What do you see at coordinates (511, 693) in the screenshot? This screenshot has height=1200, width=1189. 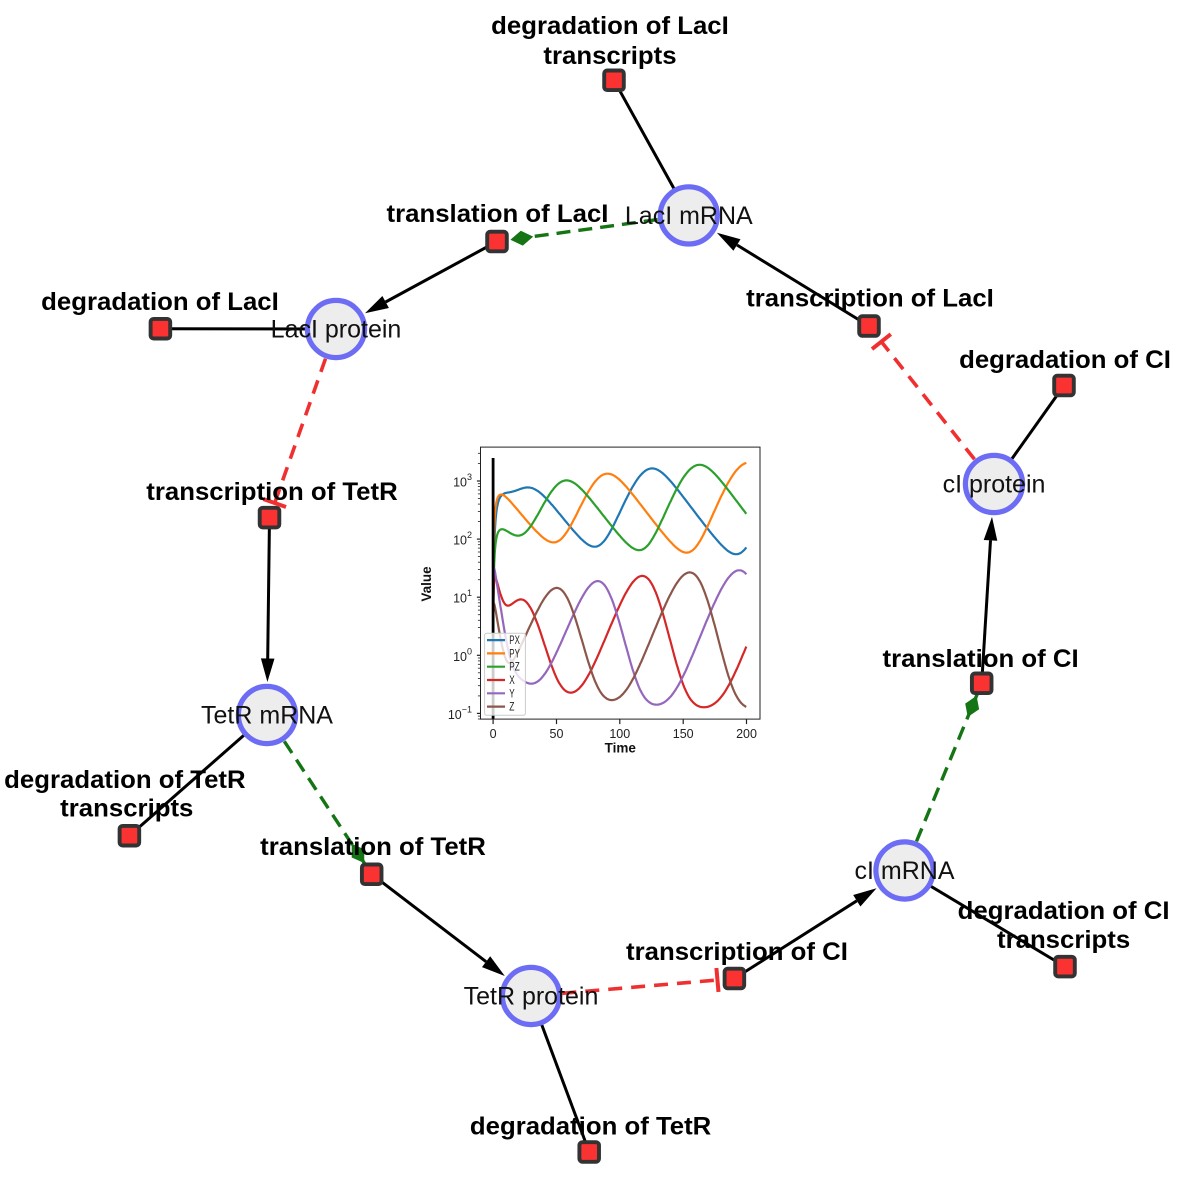 I see `svg-text: Y` at bounding box center [511, 693].